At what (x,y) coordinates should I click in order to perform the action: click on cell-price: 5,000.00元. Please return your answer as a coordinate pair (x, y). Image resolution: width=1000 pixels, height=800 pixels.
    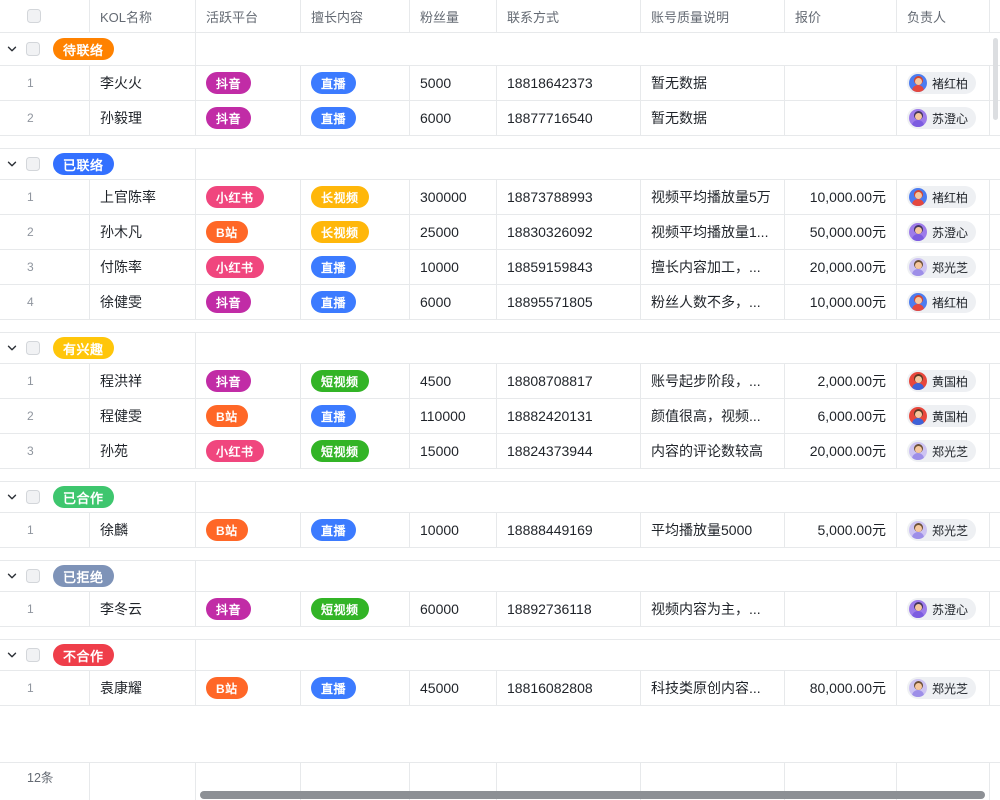
    Looking at the image, I should click on (841, 530).